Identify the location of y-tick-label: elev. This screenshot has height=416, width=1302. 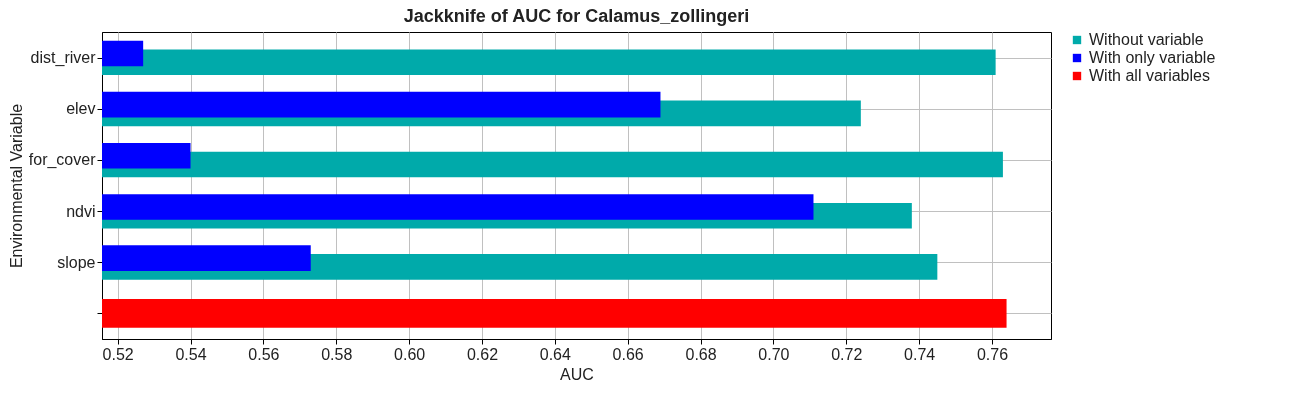
(81, 109).